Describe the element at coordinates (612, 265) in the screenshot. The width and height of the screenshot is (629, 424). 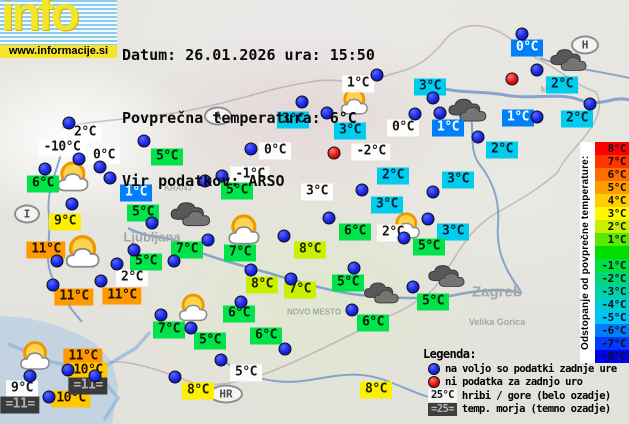
I see `scale-swatch: -1°C` at that location.